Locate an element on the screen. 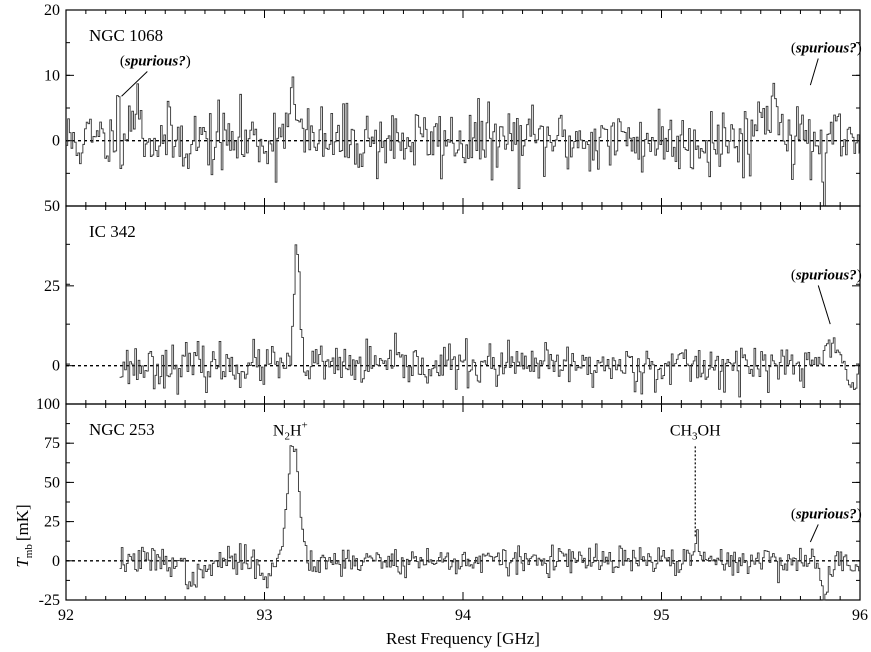 This screenshot has width=871, height=652. y-axis-subscript: mb is located at coordinates (29, 551).